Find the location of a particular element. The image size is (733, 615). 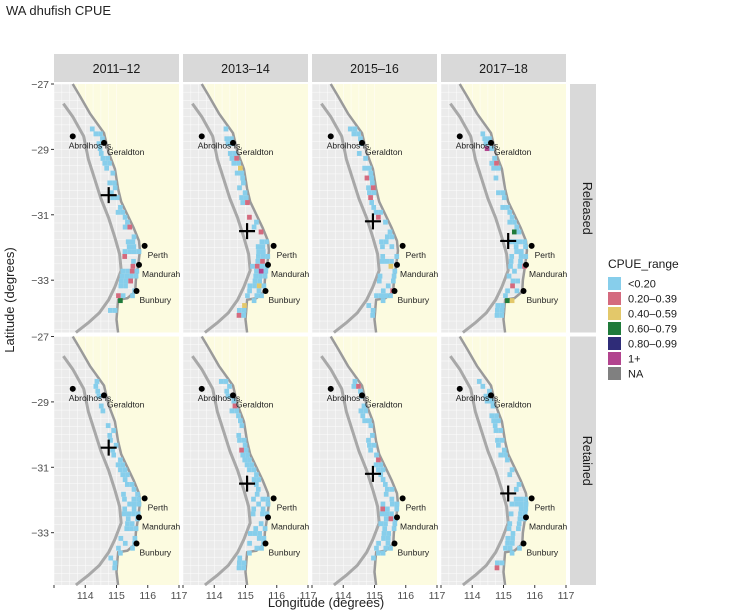

cpue-cells is located at coordinates (373, 222).